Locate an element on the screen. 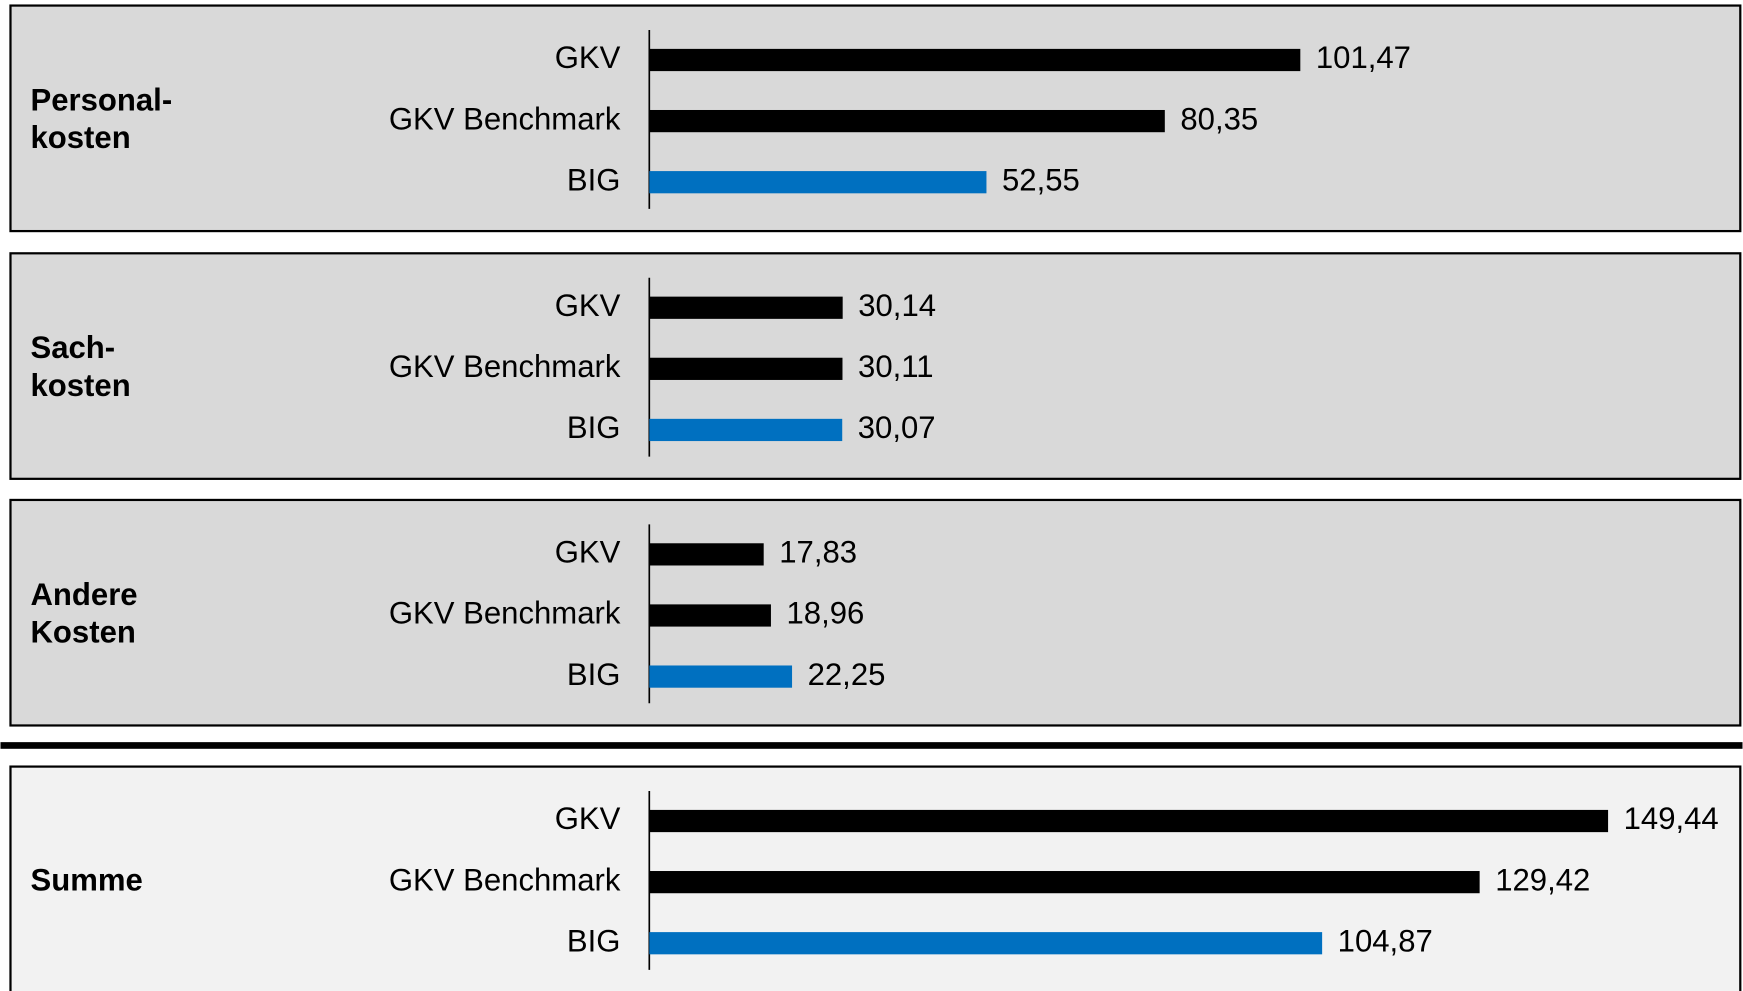 The height and width of the screenshot is (991, 1743). value-label: 129,42 is located at coordinates (1542, 879).